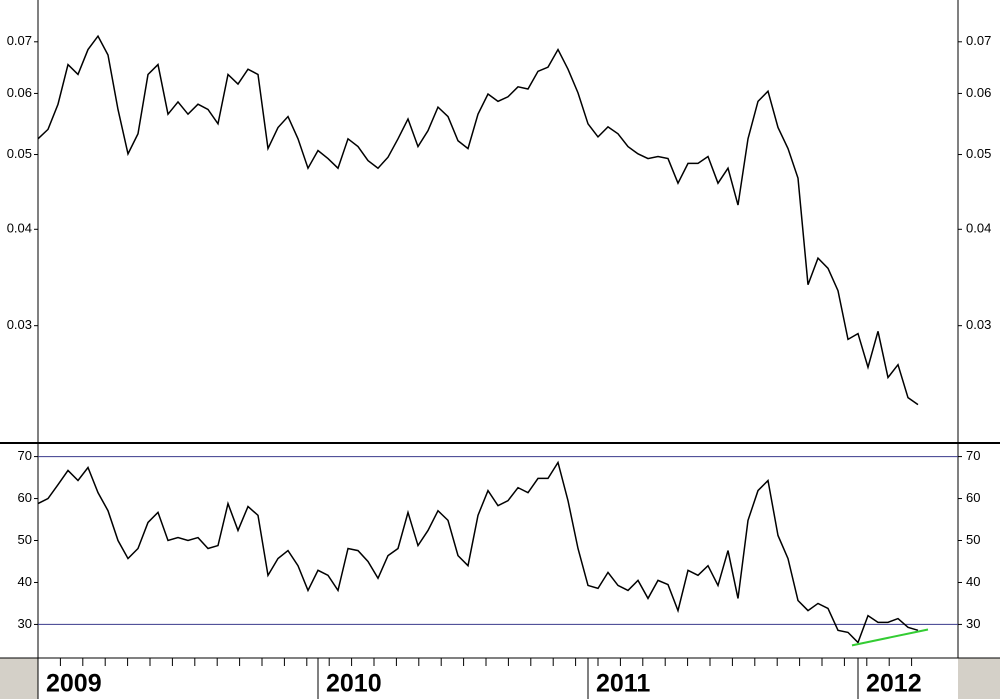 Image resolution: width=1000 pixels, height=699 pixels. Describe the element at coordinates (894, 684) in the screenshot. I see `x-tick-label: 2012` at that location.